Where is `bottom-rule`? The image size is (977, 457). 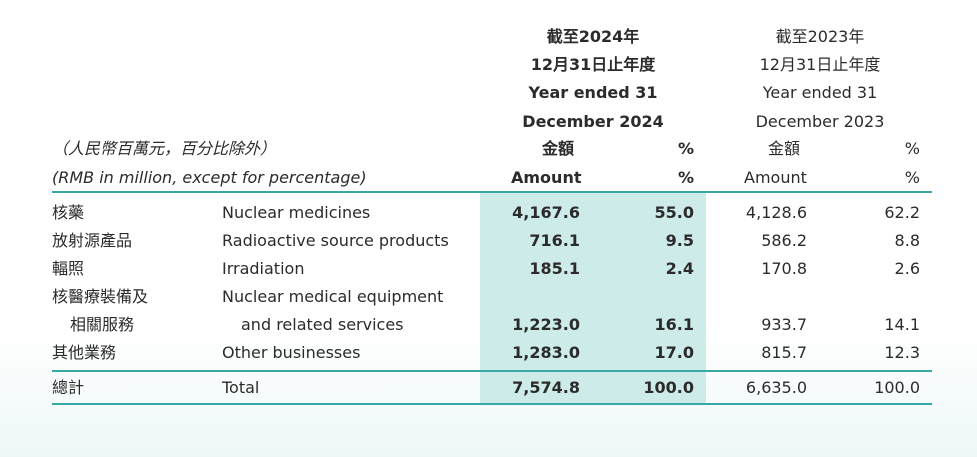
bottom-rule is located at coordinates (492, 404).